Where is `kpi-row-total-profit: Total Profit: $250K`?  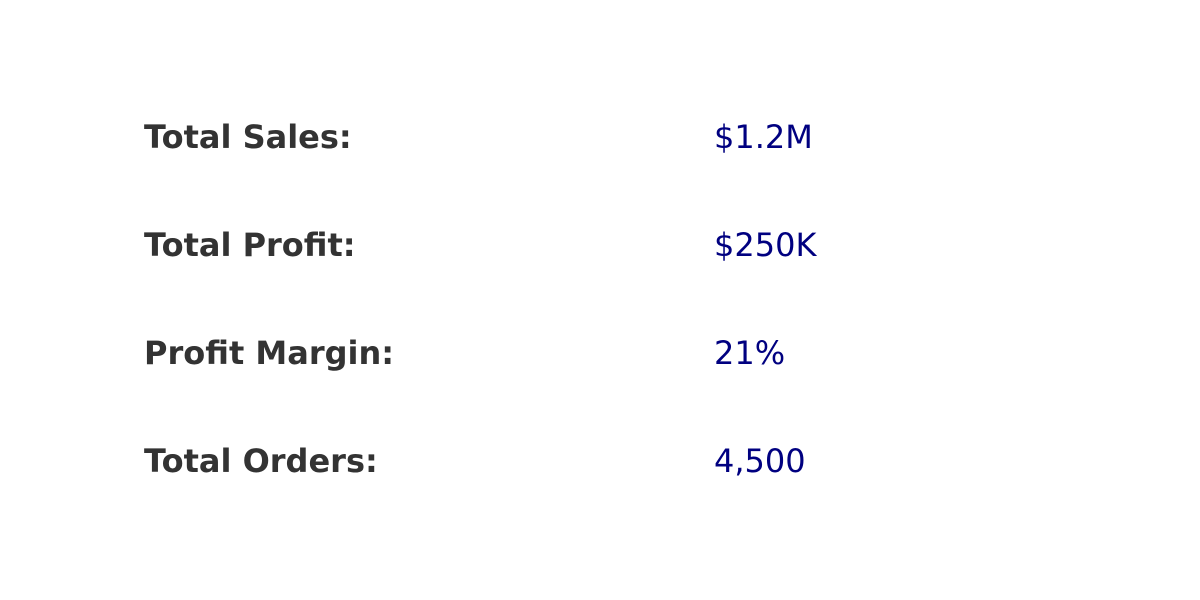
kpi-row-total-profit: Total Profit: $250K is located at coordinates (600, 245).